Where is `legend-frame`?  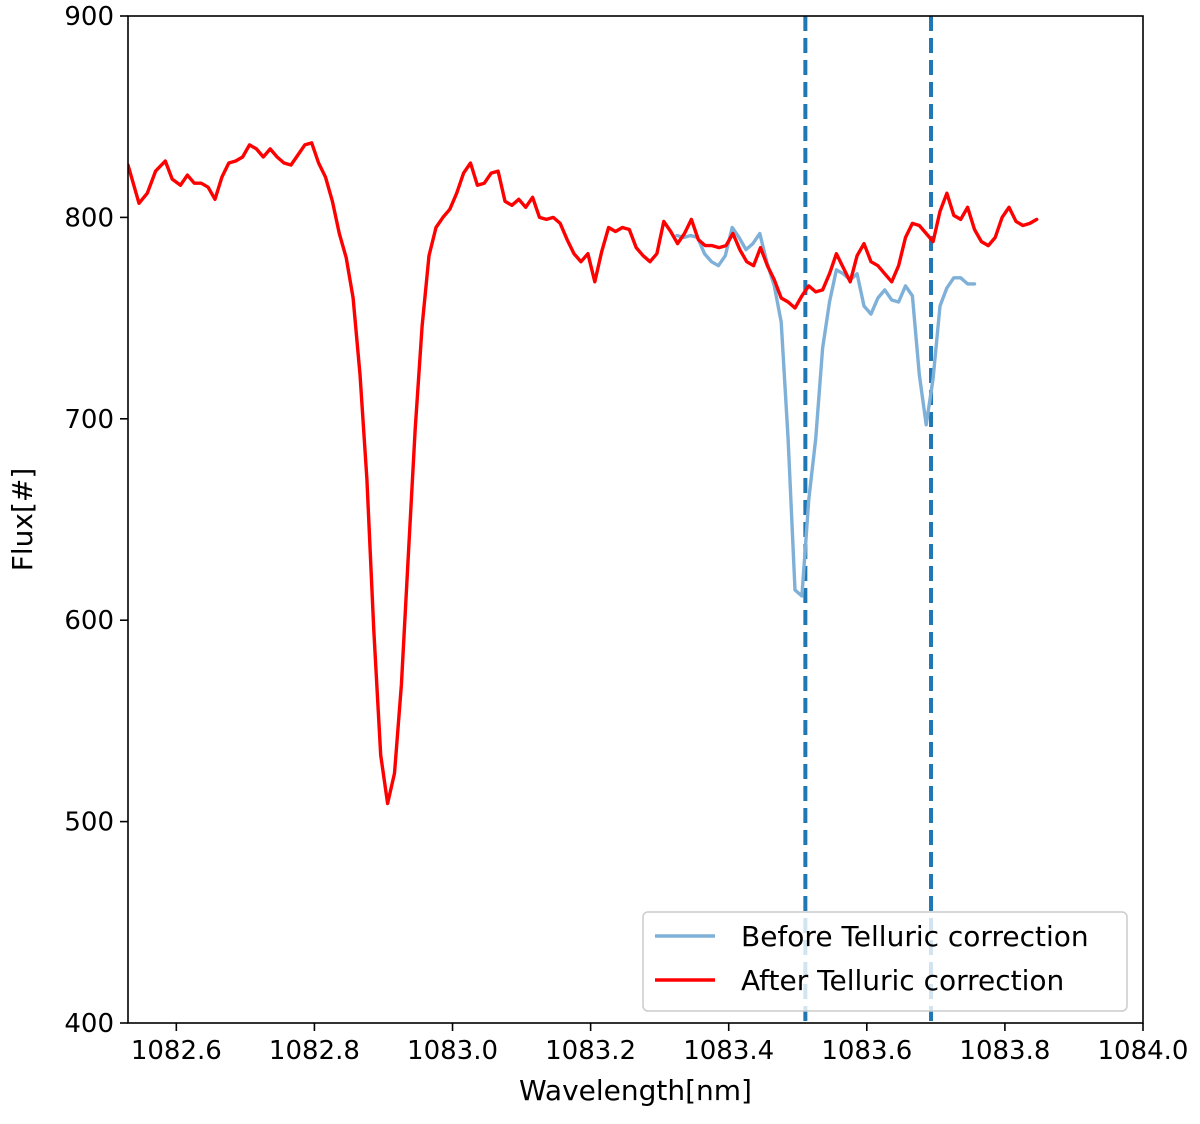
legend-frame is located at coordinates (885, 961).